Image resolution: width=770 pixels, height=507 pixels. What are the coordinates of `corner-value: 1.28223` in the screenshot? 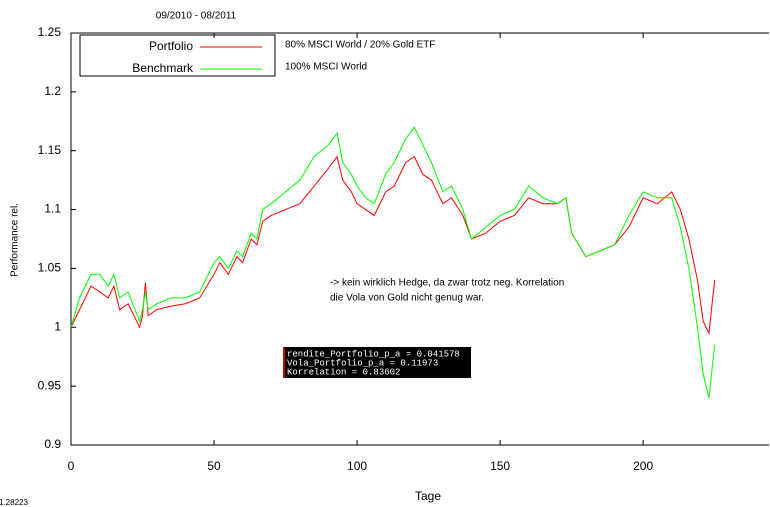 It's located at (14, 502).